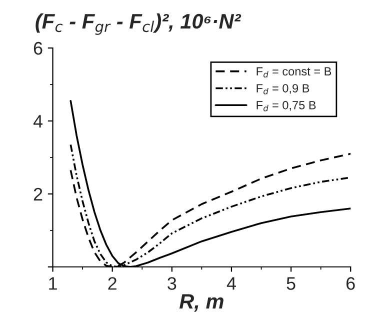  What do you see at coordinates (350, 283) in the screenshot?
I see `x-tick-label: 6` at bounding box center [350, 283].